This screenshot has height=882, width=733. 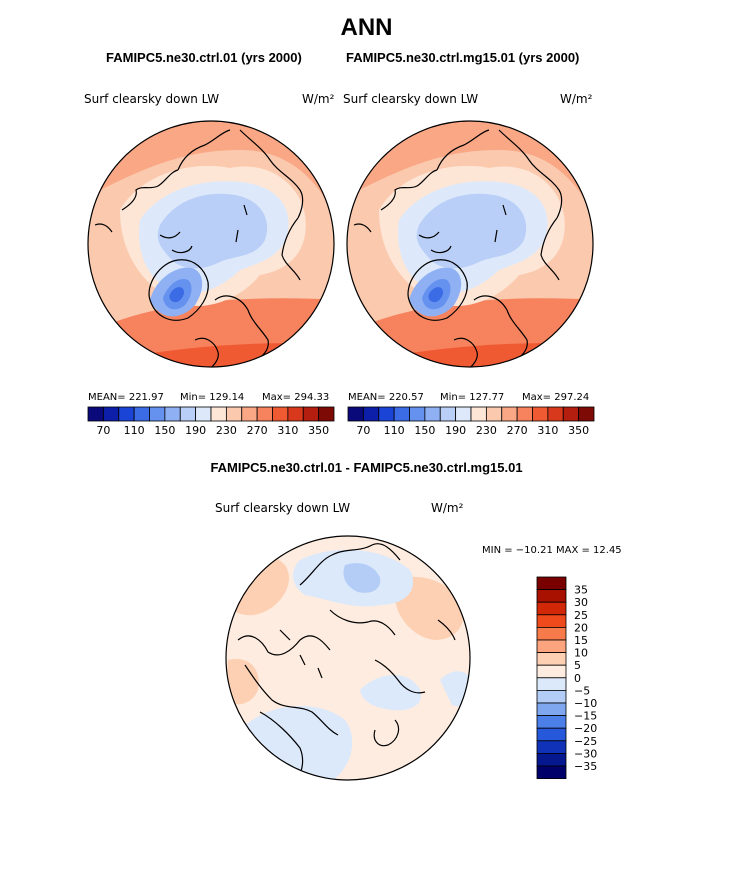 I want to click on left-map-band-hottest, so click(x=211, y=355).